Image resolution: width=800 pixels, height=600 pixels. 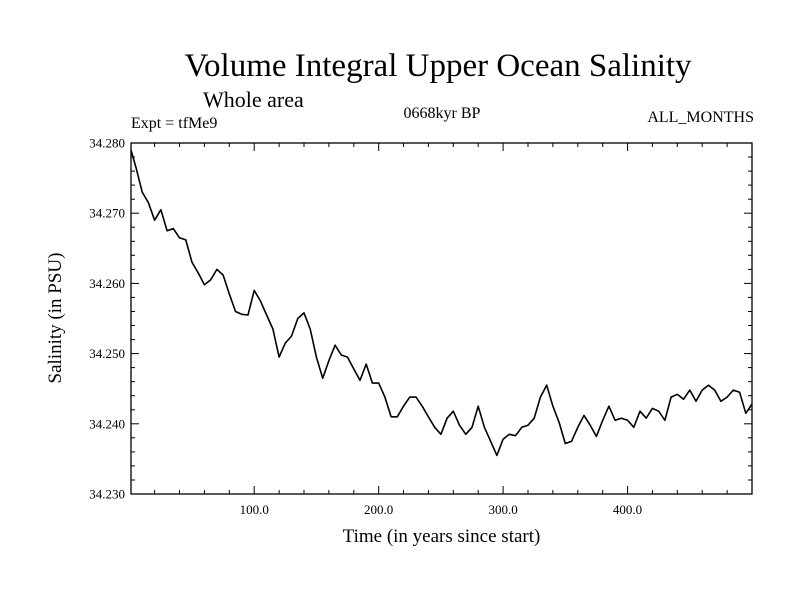 What do you see at coordinates (502, 509) in the screenshot?
I see `x-tick-label: 300.0` at bounding box center [502, 509].